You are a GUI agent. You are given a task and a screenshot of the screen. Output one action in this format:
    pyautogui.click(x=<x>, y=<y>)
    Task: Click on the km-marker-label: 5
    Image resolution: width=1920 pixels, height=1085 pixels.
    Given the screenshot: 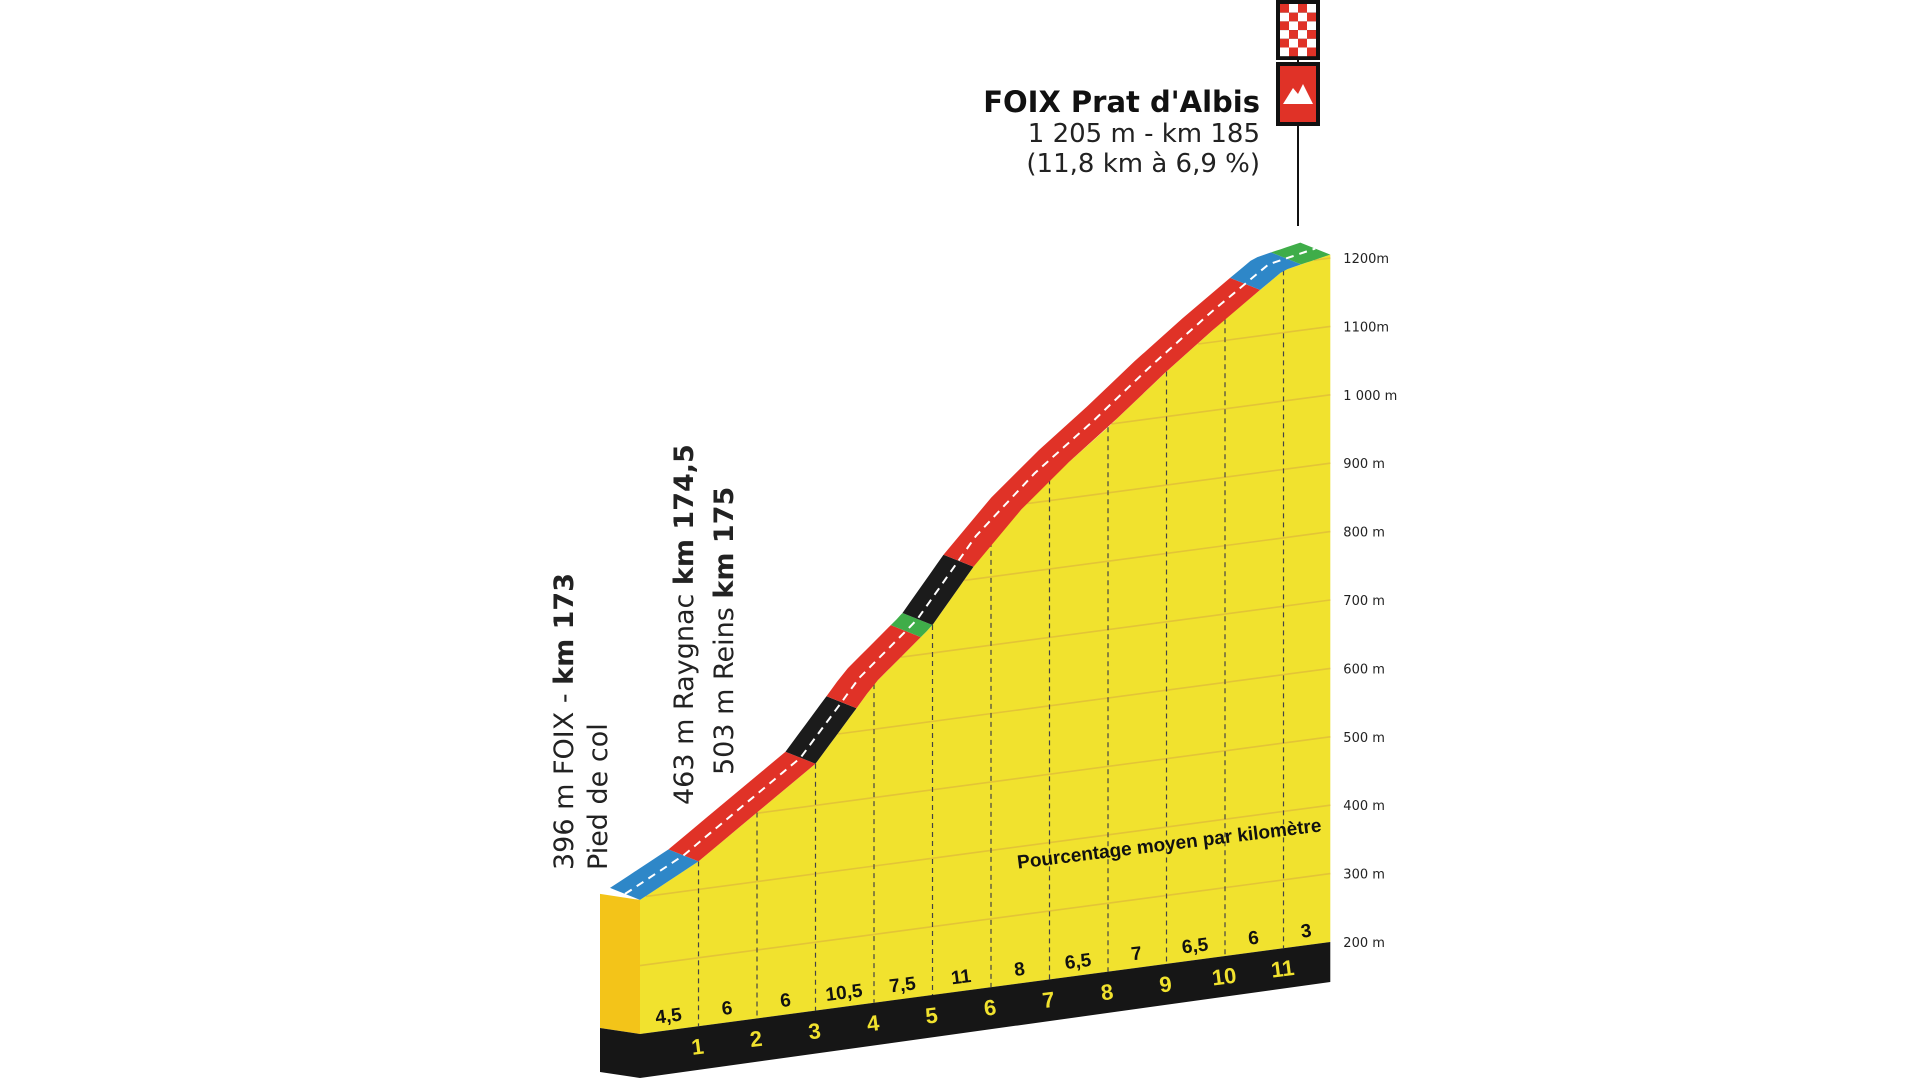 What is the action you would take?
    pyautogui.click(x=931, y=1015)
    